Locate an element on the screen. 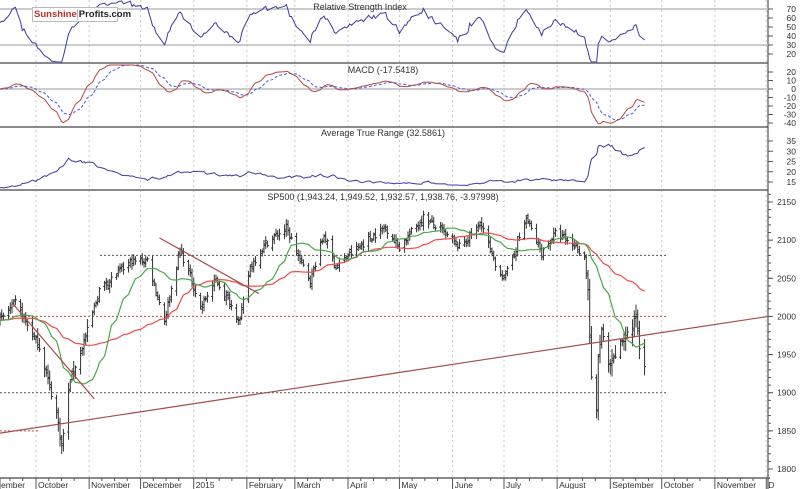 The width and height of the screenshot is (800, 489). macd-signal-line is located at coordinates (322, 92).